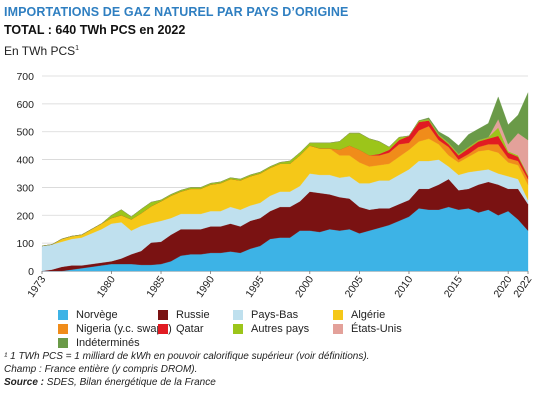 This screenshot has width=547, height=401. What do you see at coordinates (193, 315) in the screenshot?
I see `legend-label: Russie` at bounding box center [193, 315].